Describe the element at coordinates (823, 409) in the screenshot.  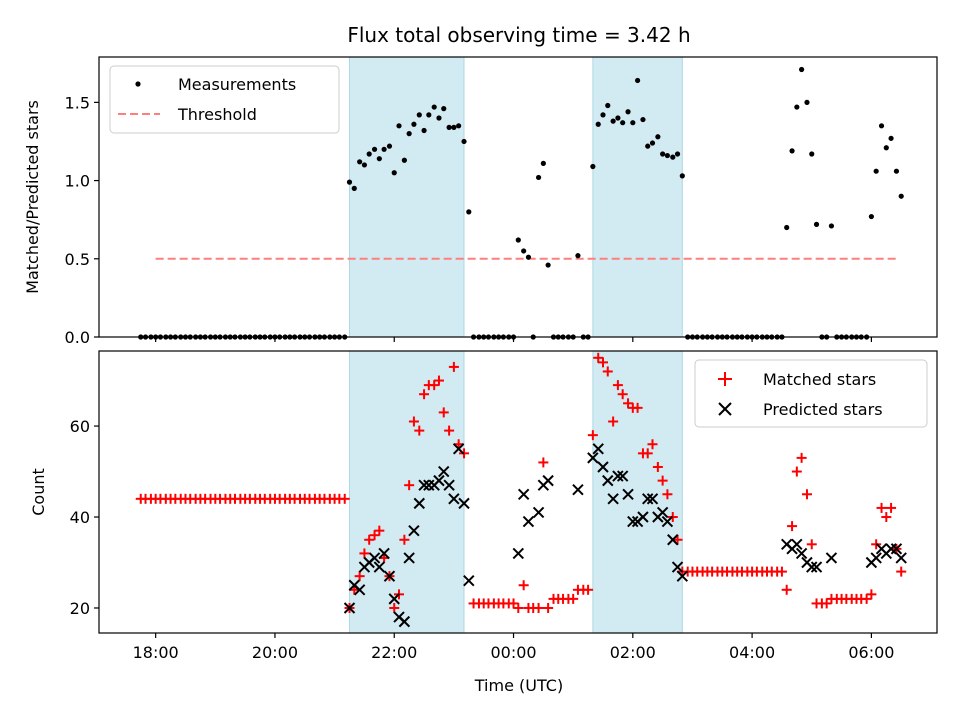
I see `legend-predicted-label: Predicted stars` at that location.